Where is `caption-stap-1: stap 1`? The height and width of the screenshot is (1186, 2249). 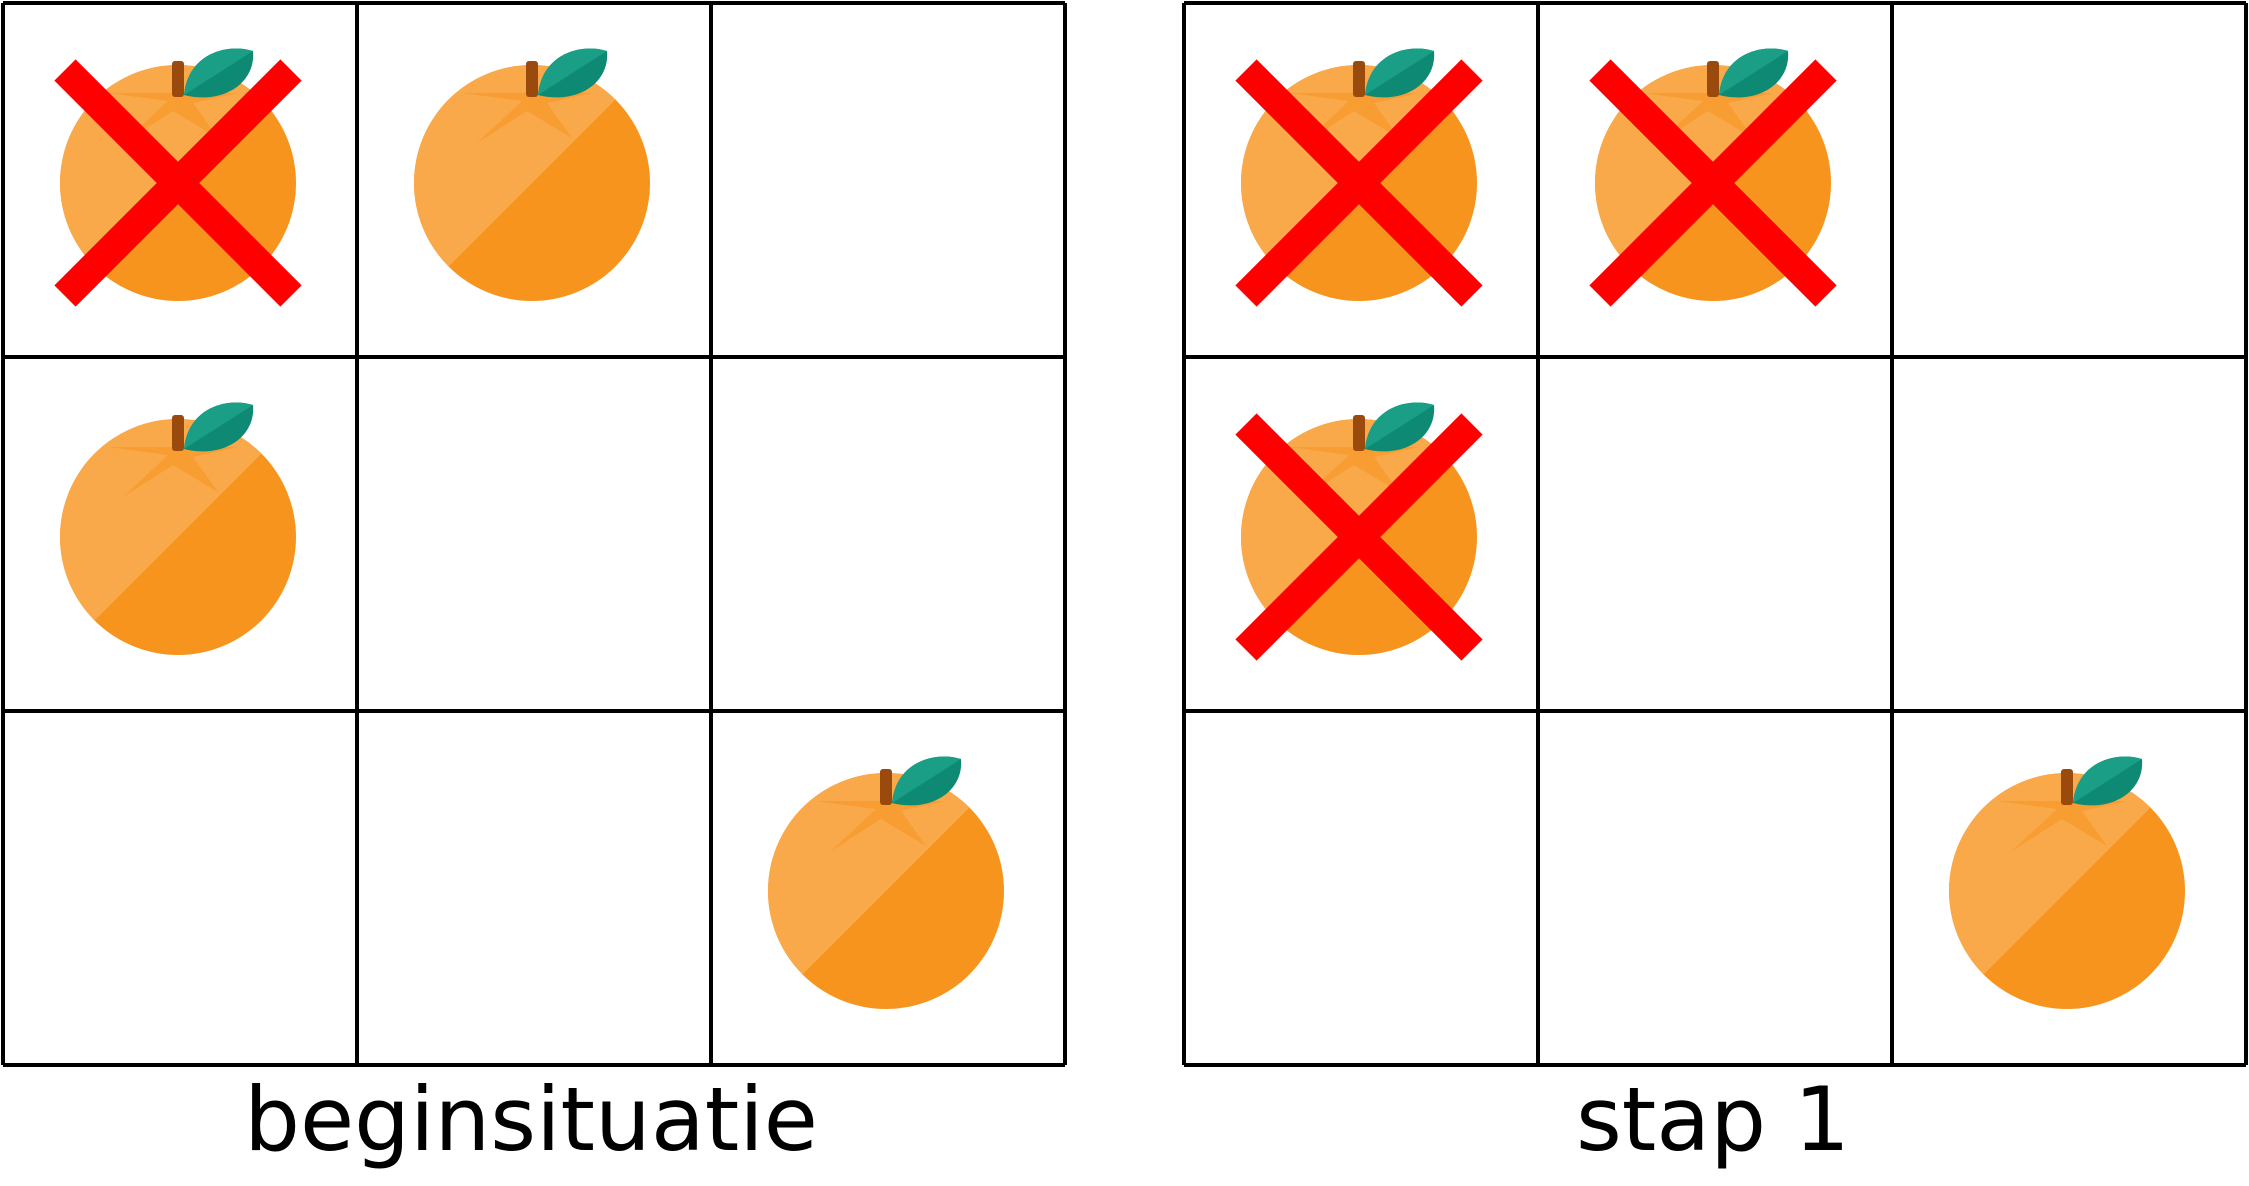 caption-stap-1: stap 1 is located at coordinates (1713, 1119).